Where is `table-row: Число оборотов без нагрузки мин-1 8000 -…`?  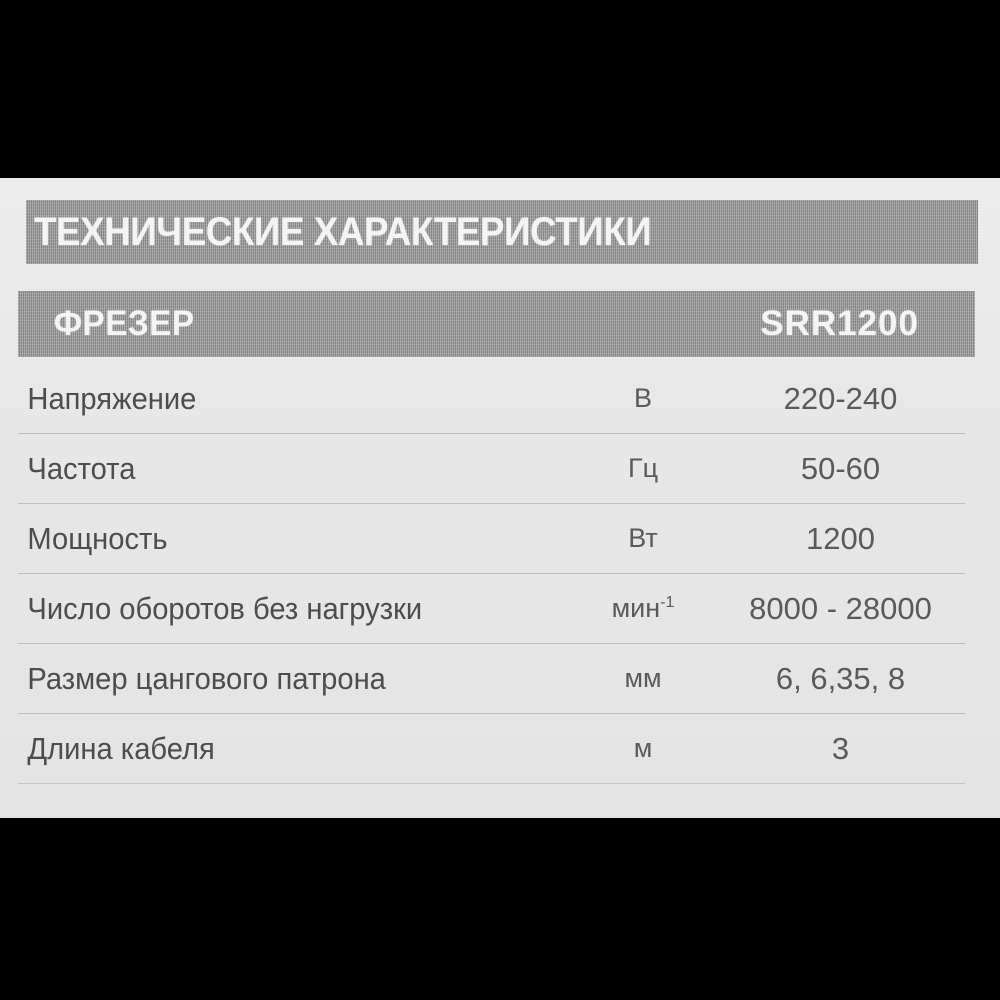 table-row: Число оборотов без нагрузки мин-1 8000 -… is located at coordinates (491, 609).